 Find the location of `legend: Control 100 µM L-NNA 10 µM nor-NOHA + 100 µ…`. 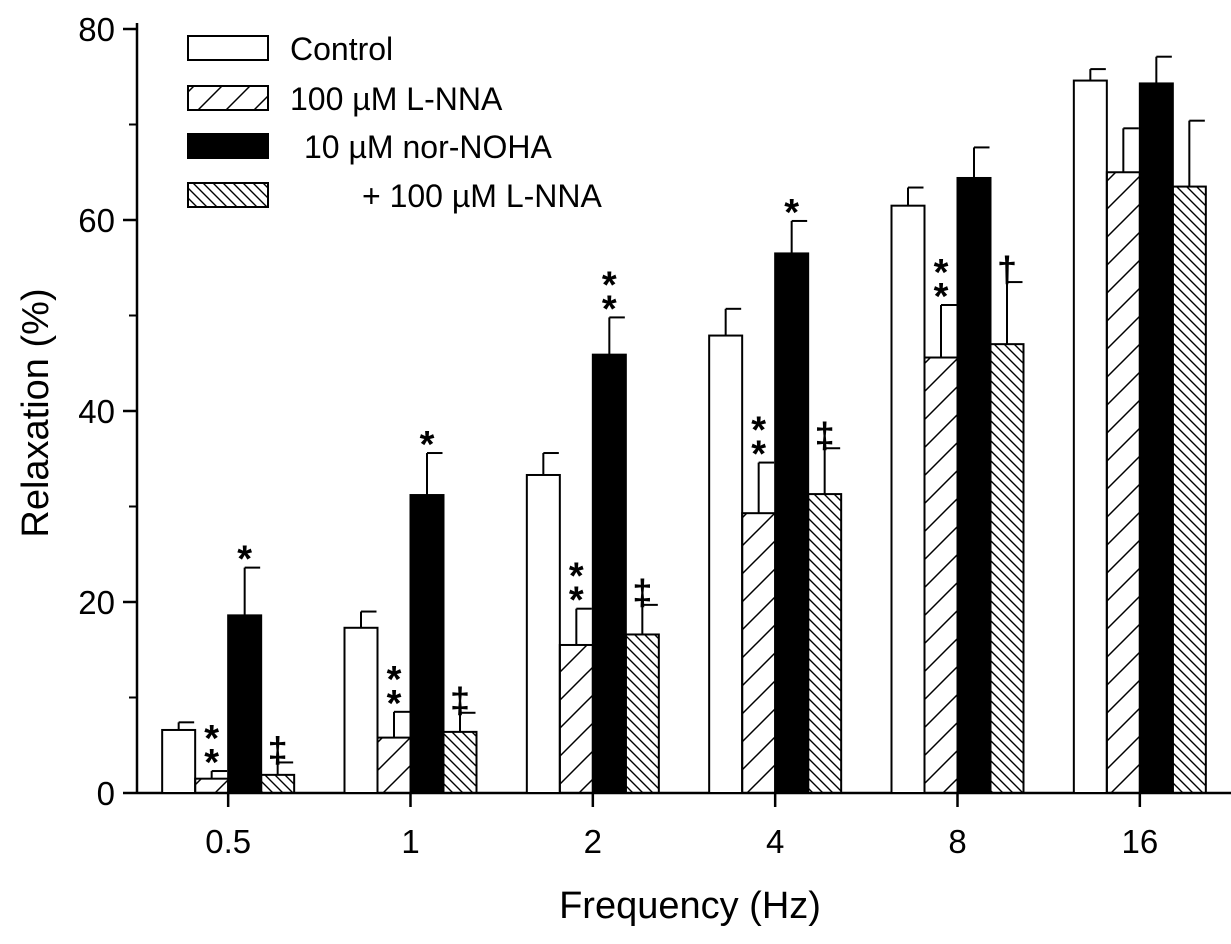

legend: Control 100 µM L-NNA 10 µM nor-NOHA + 100 µ… is located at coordinates (395, 122).